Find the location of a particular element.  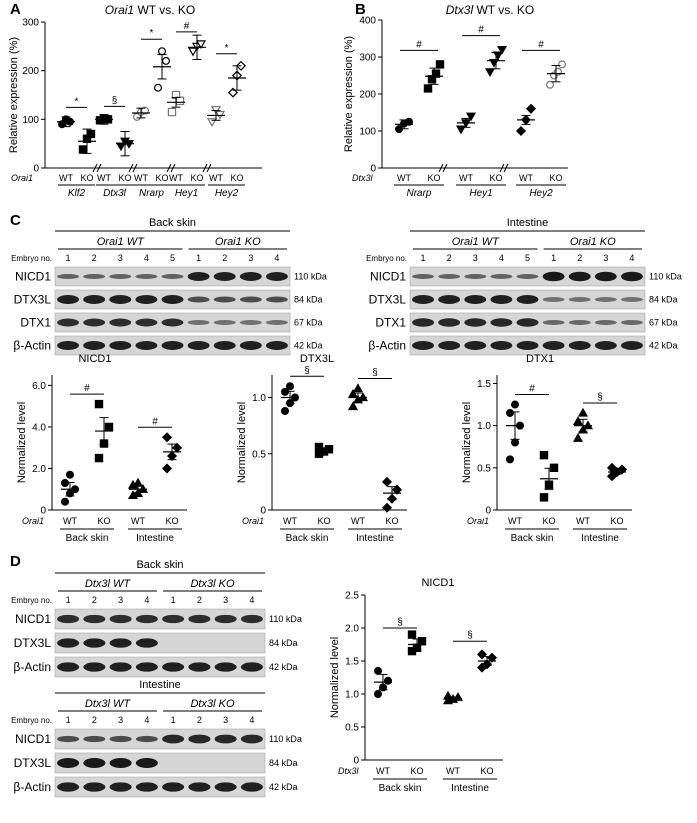

ko-label: Dtx3l KO is located at coordinates (212, 704).